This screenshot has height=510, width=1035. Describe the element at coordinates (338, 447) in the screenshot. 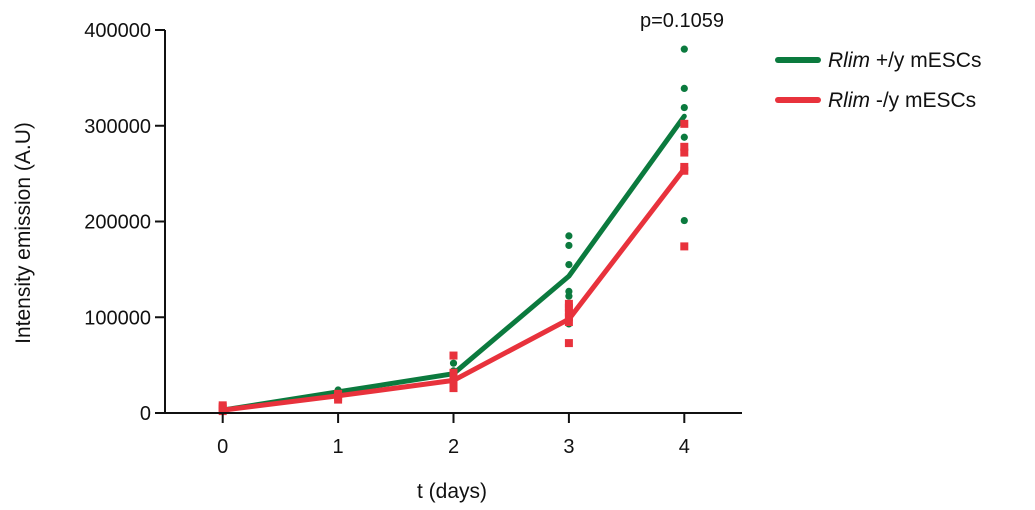

I see `x-tick-label: 1` at that location.